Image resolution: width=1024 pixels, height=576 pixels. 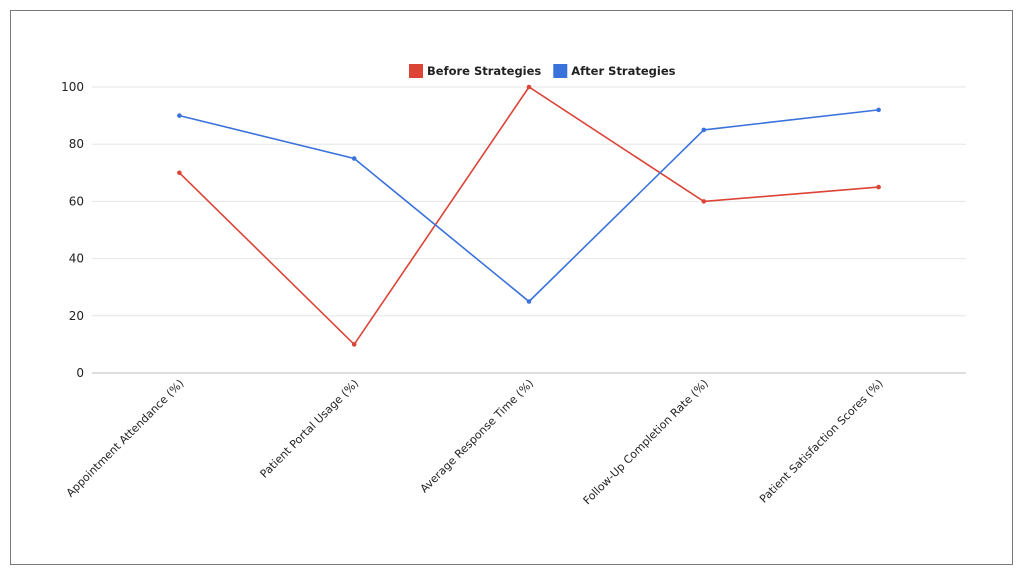 What do you see at coordinates (821, 441) in the screenshot?
I see `x-tick-label: Patient Satisfaction Scores (%)` at bounding box center [821, 441].